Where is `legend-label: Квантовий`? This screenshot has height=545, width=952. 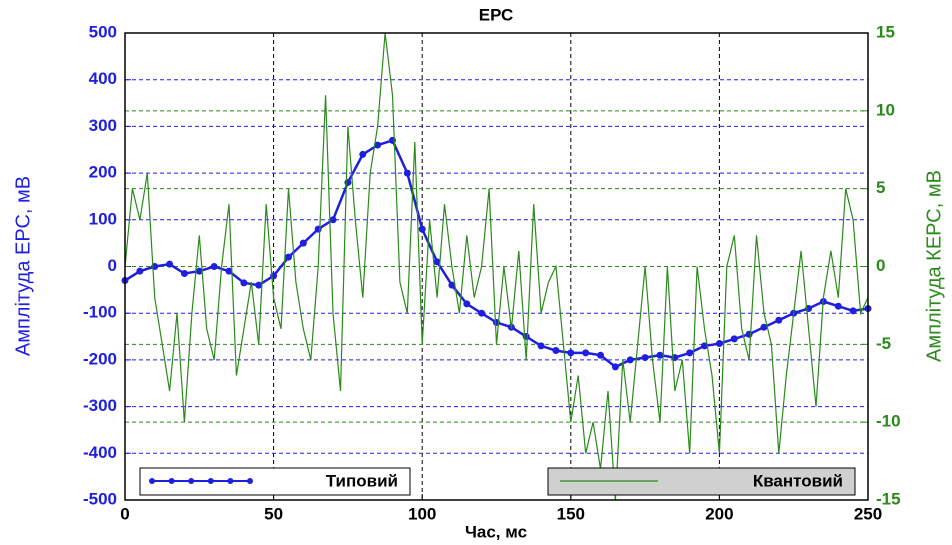
legend-label: Квантовий is located at coordinates (798, 480).